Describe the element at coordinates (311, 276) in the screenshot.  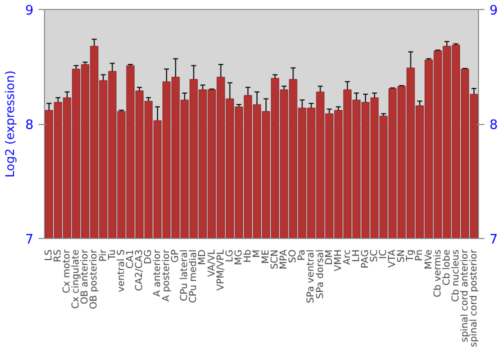
I see `x-tick-label: SPa ventral` at that location.